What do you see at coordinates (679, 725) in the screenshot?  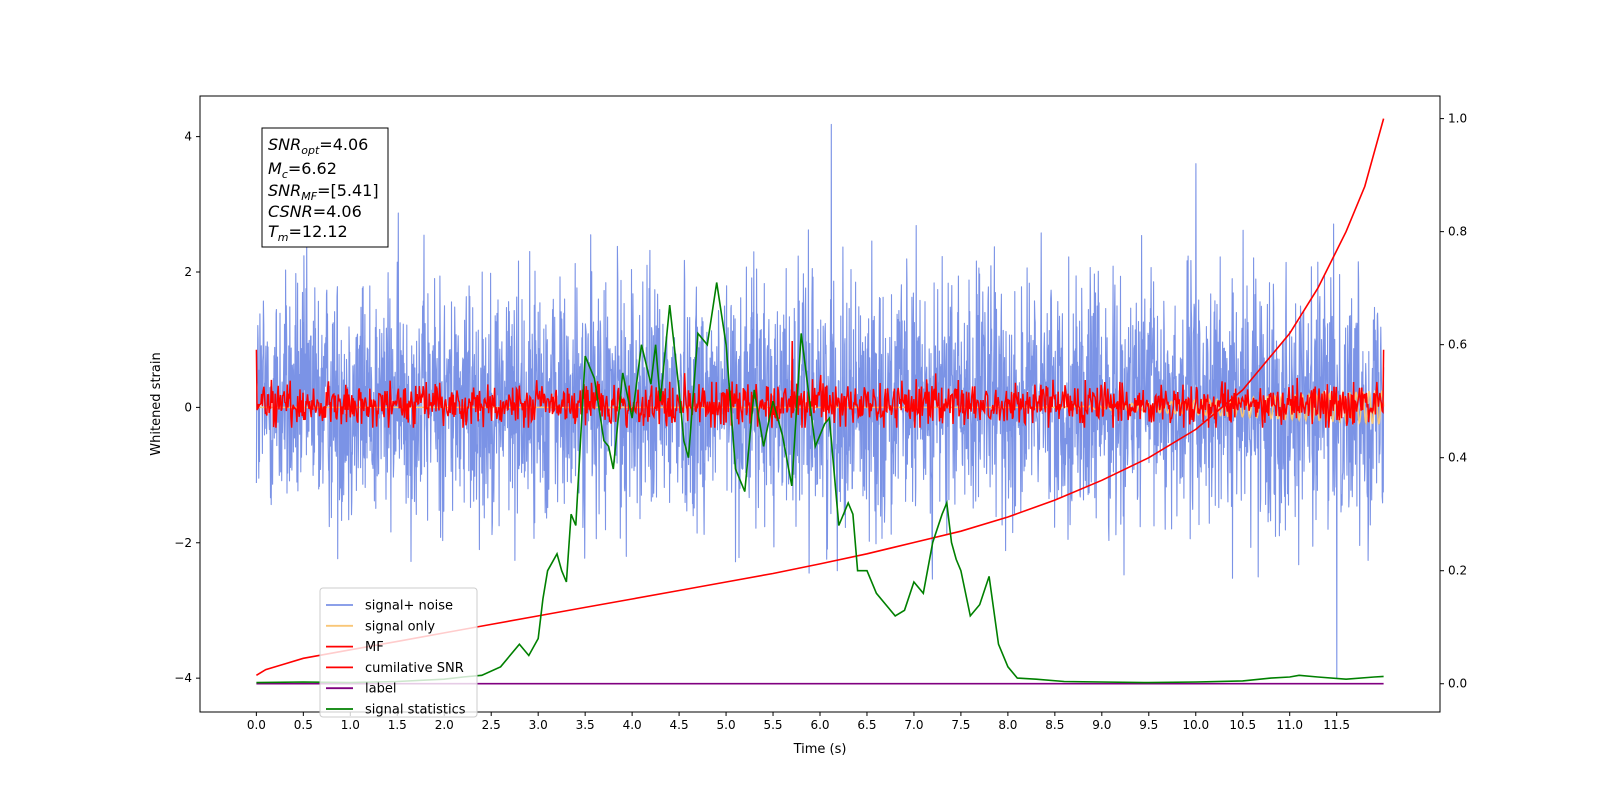 I see `x-tick-label: 4.5` at bounding box center [679, 725].